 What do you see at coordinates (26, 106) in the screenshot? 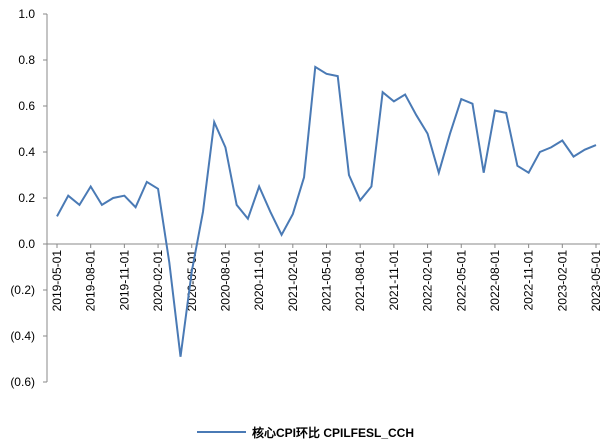
I see `y-tick-label: 0.6` at bounding box center [26, 106].